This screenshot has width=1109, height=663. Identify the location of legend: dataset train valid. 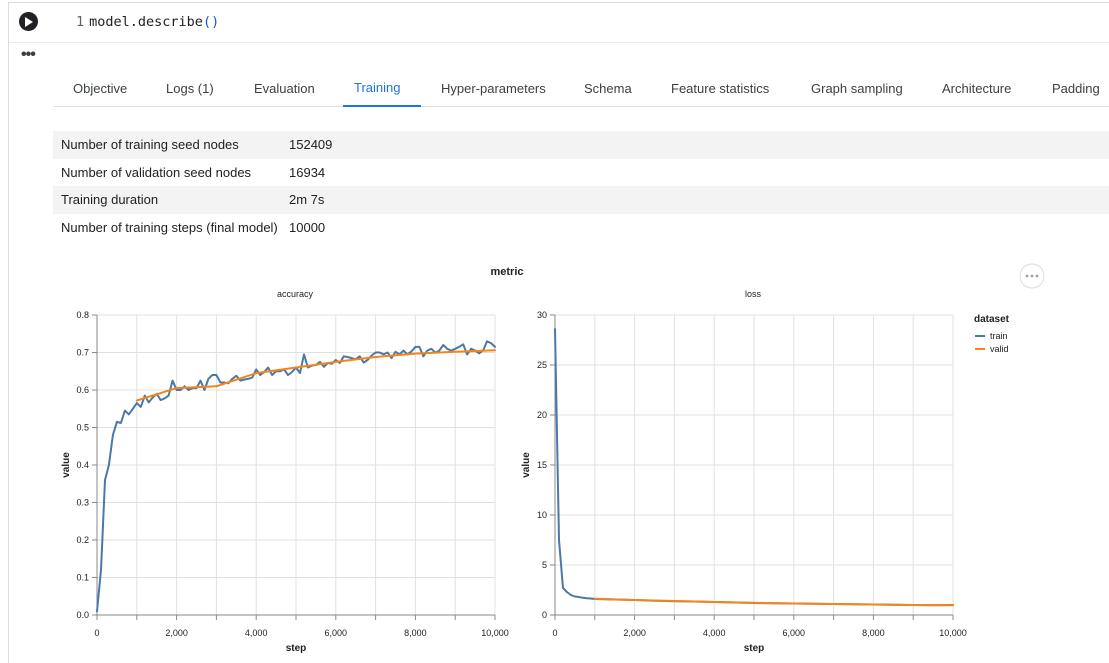
(992, 334).